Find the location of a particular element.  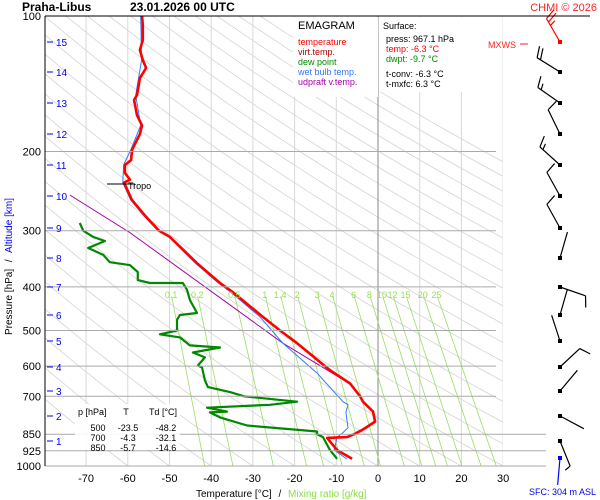

wind-barb-surface is located at coordinates (559, 470).